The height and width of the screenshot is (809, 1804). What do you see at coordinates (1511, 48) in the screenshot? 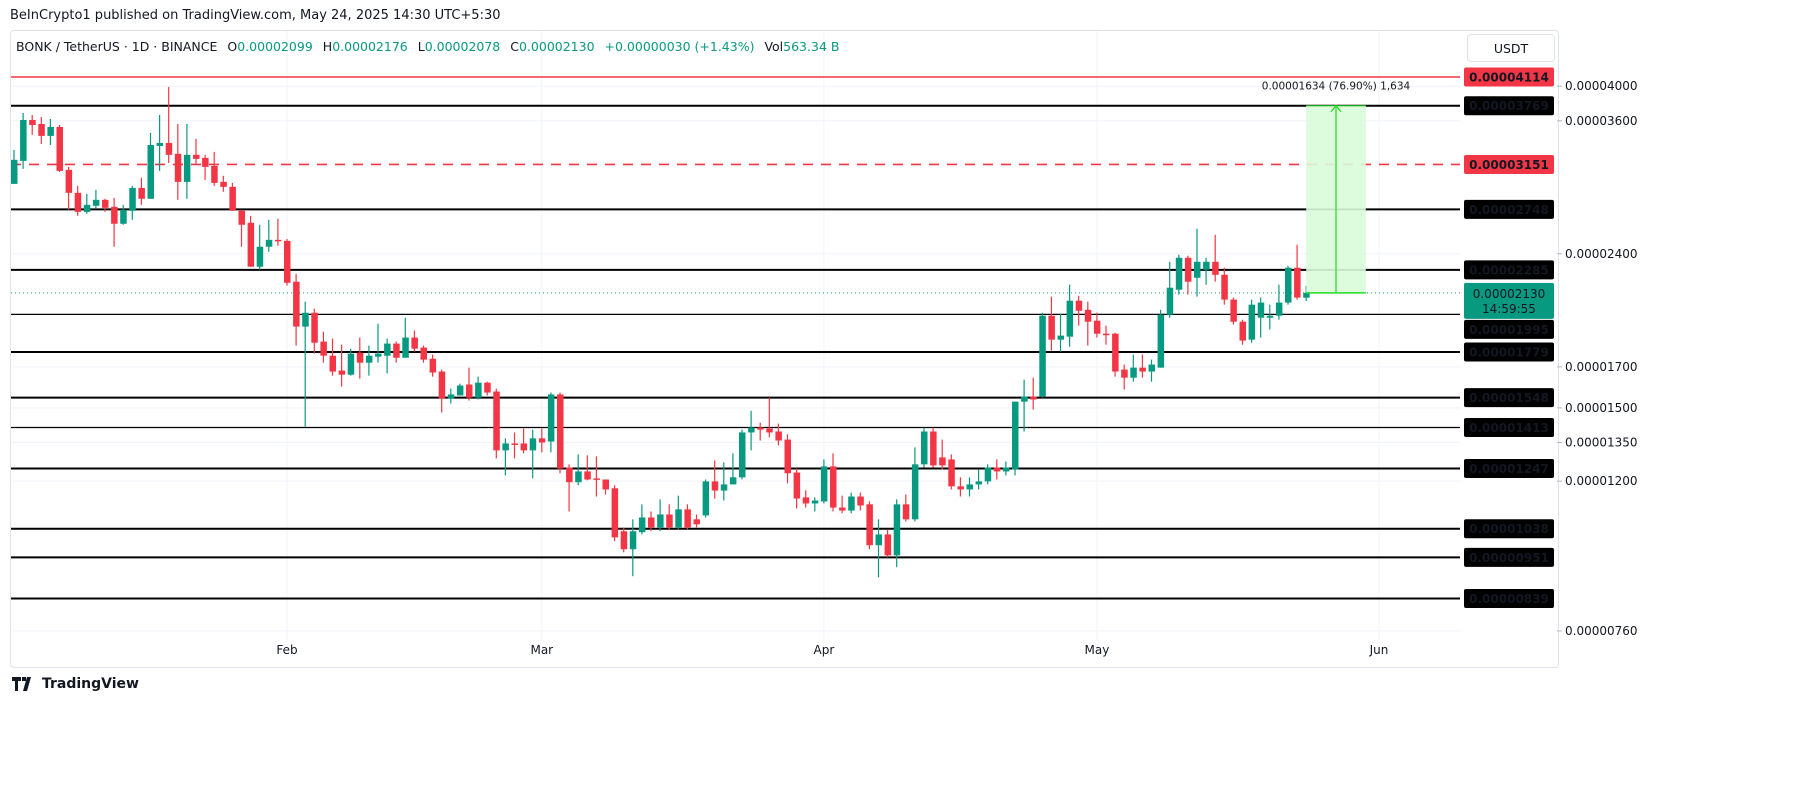
I see `currency-button: USDT` at bounding box center [1511, 48].